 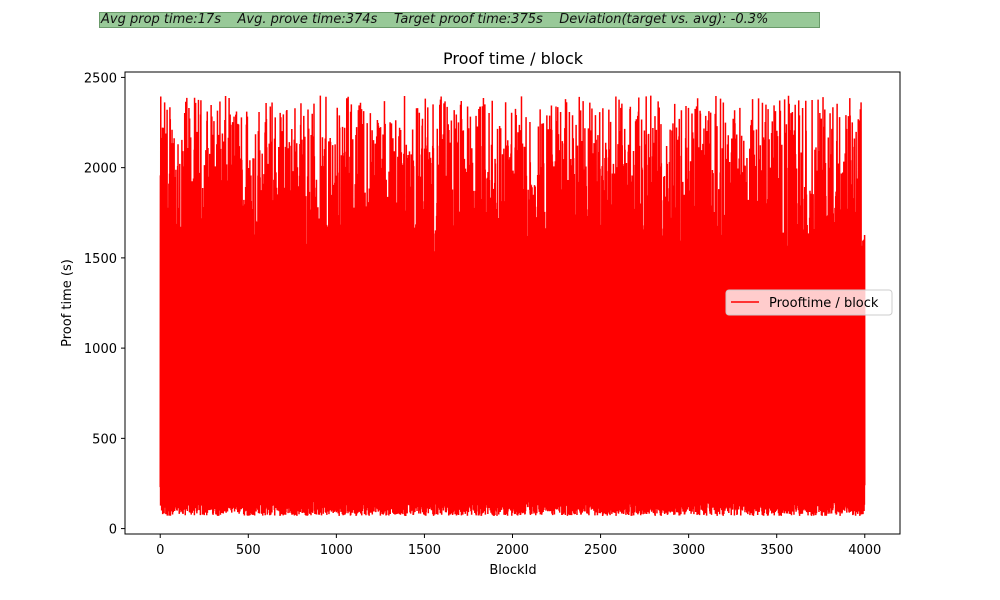 What do you see at coordinates (864, 550) in the screenshot?
I see `x-tick-label: 4000` at bounding box center [864, 550].